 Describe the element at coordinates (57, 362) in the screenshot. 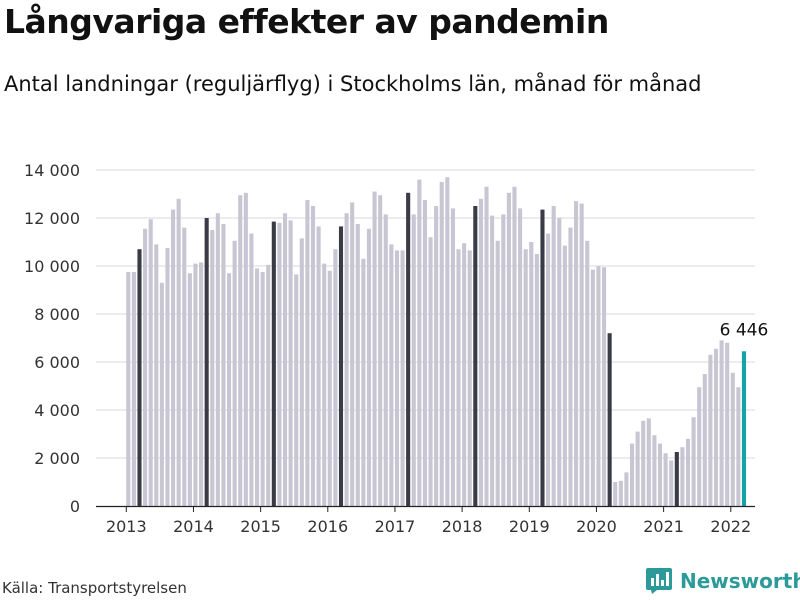

I see `y-tick-label: 6 000` at that location.